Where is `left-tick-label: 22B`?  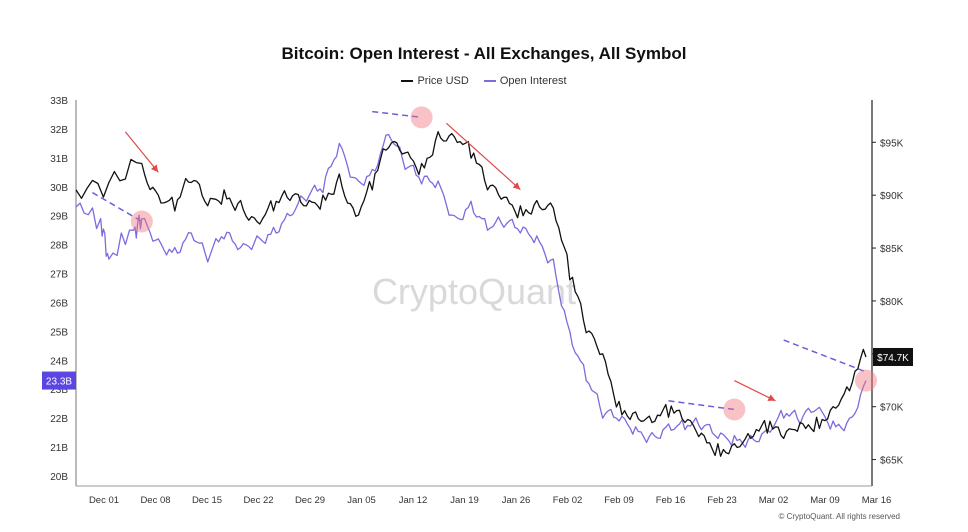 left-tick-label: 22B is located at coordinates (59, 419).